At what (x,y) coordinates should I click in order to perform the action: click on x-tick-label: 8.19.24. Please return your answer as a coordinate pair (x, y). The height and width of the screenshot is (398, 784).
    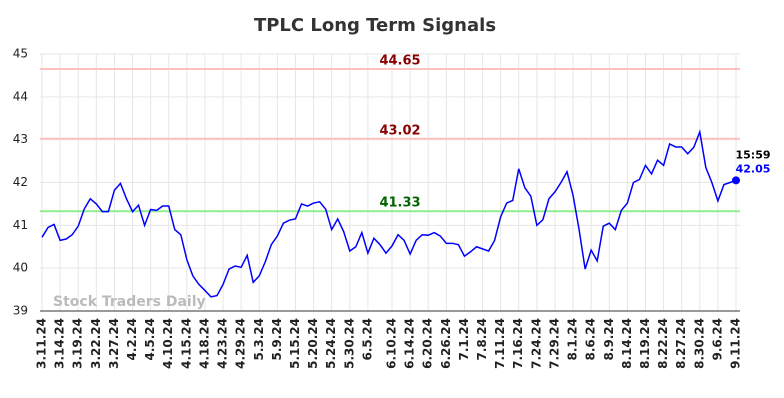
    Looking at the image, I should click on (645, 343).